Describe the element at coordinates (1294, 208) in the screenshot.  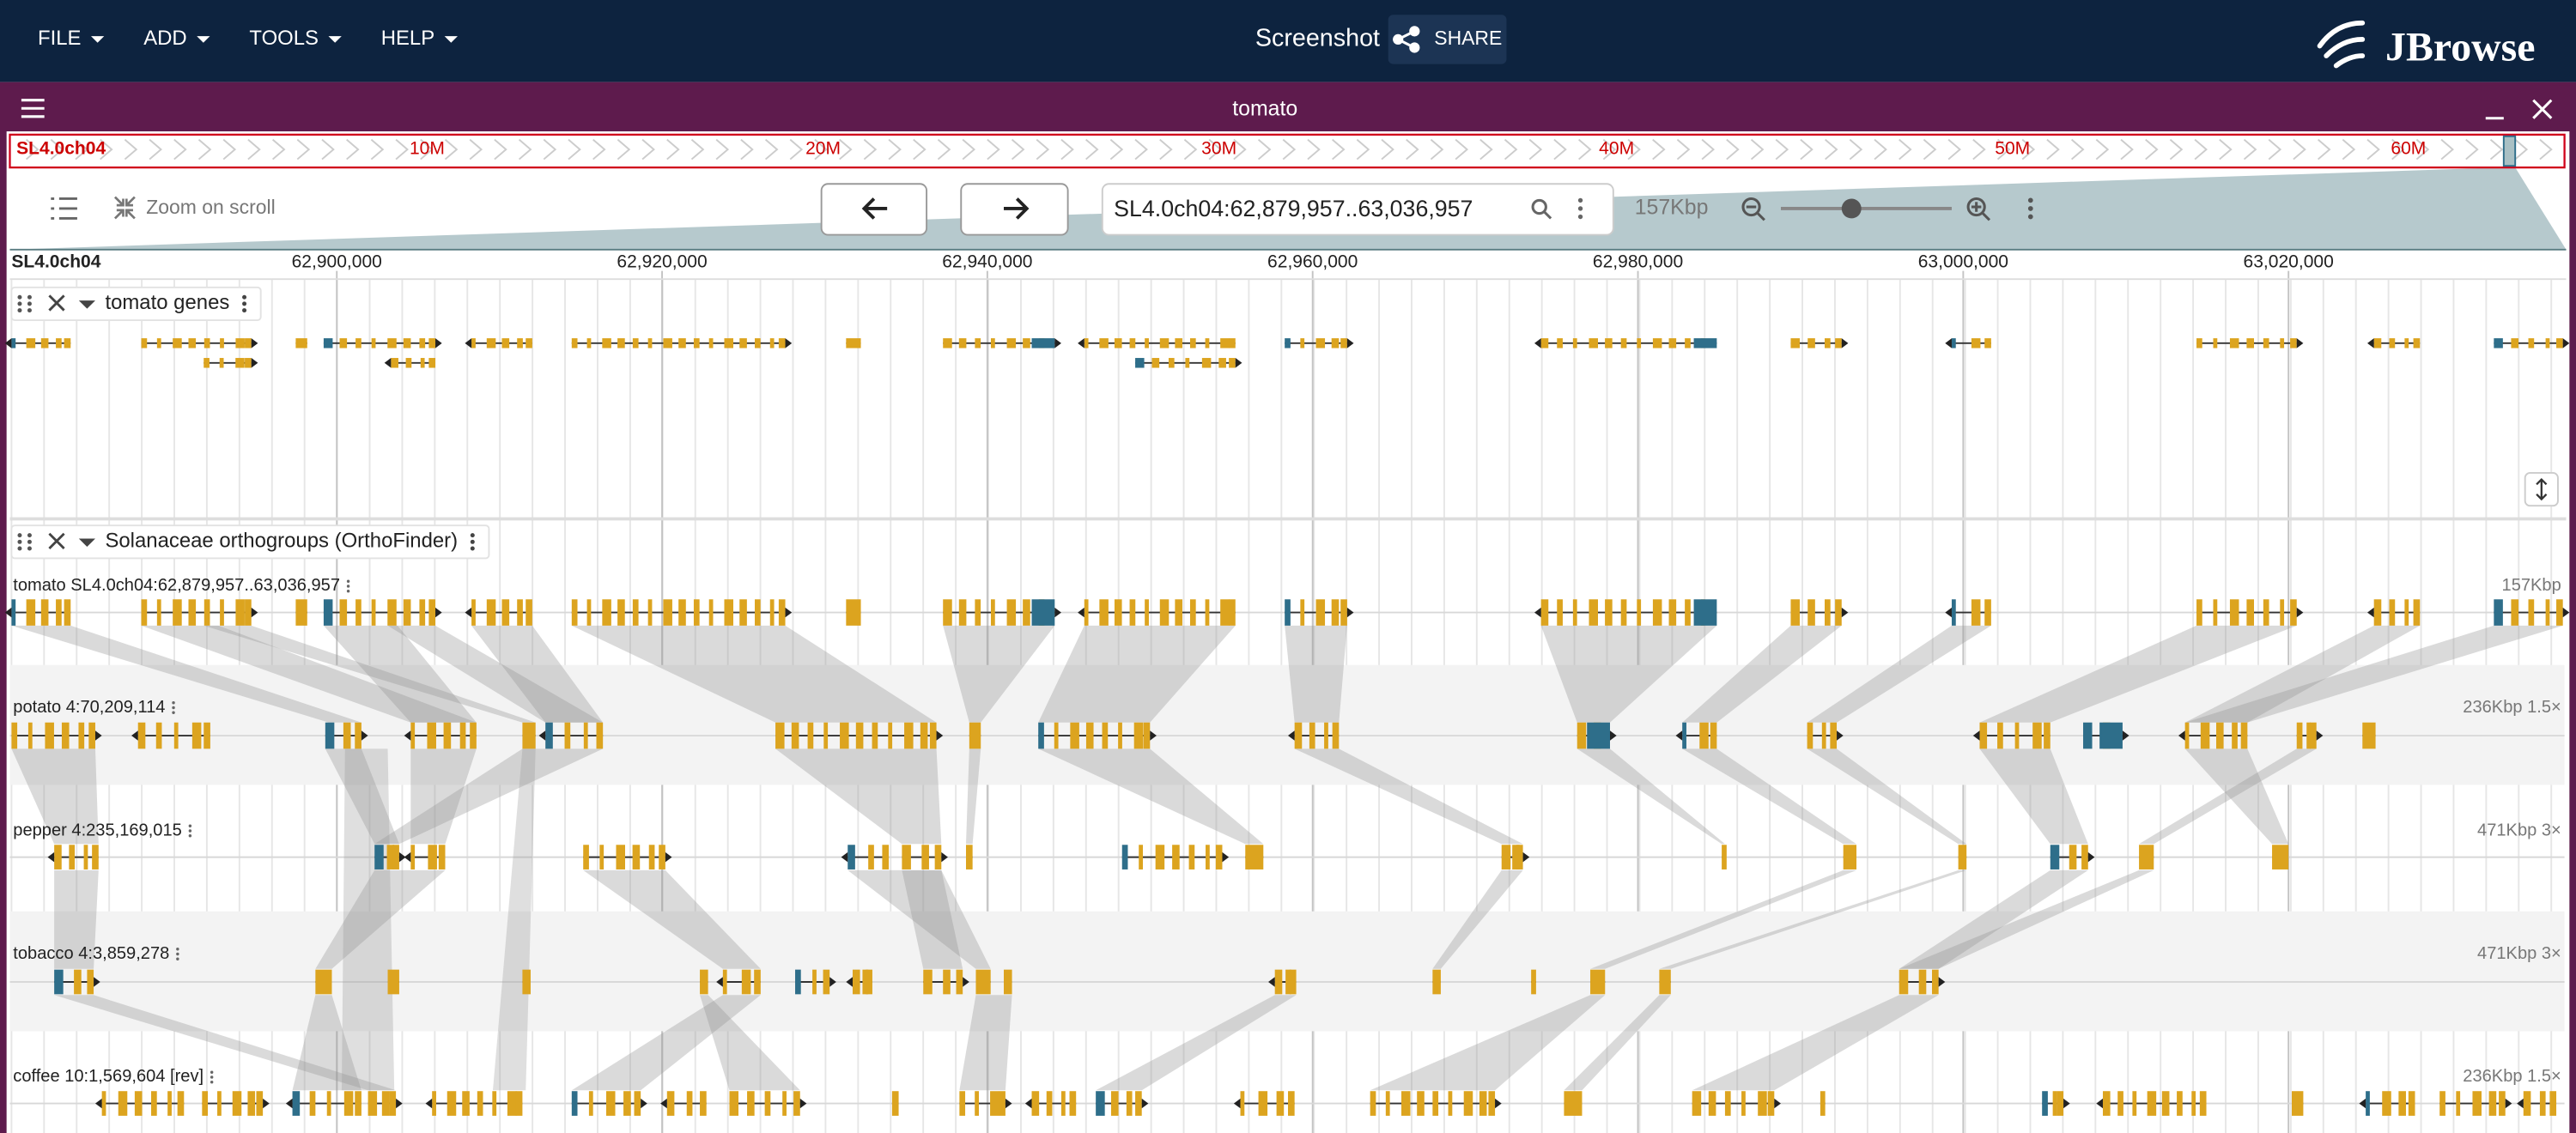
I see `location-text: SL4.0ch04:62,879,957..63,036,957` at that location.